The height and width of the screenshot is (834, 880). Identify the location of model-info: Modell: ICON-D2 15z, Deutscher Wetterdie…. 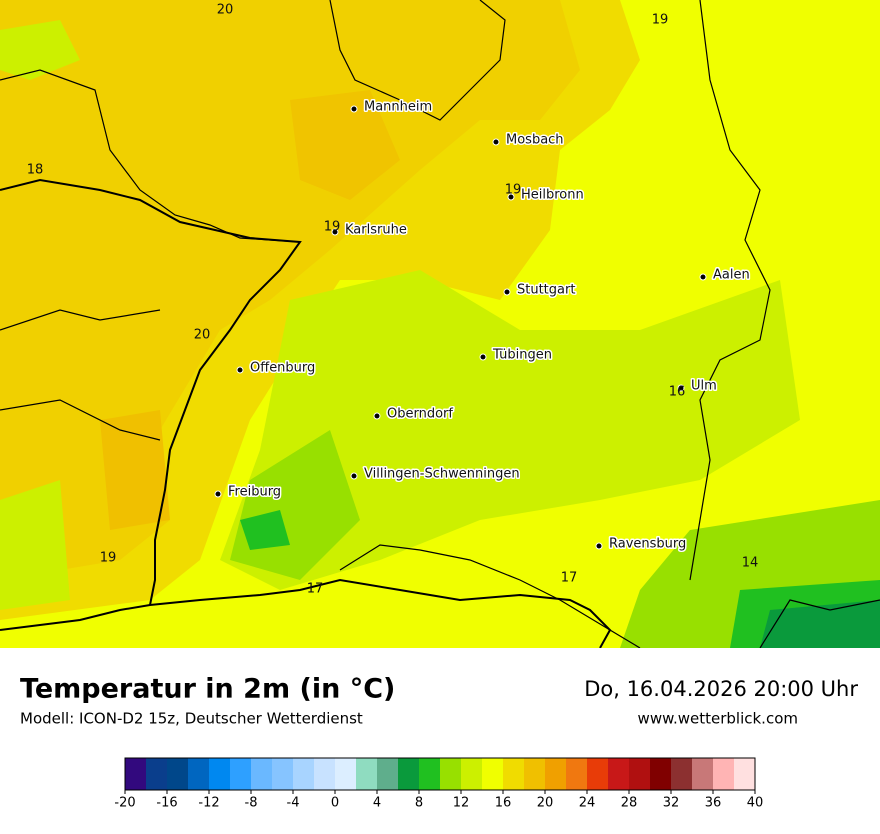
(191, 719).